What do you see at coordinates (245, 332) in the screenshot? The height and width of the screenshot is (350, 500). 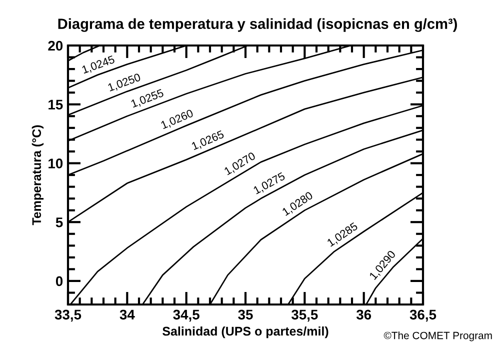 I see `x-axis-title: Salinidad (UPS o partes/mil)` at bounding box center [245, 332].